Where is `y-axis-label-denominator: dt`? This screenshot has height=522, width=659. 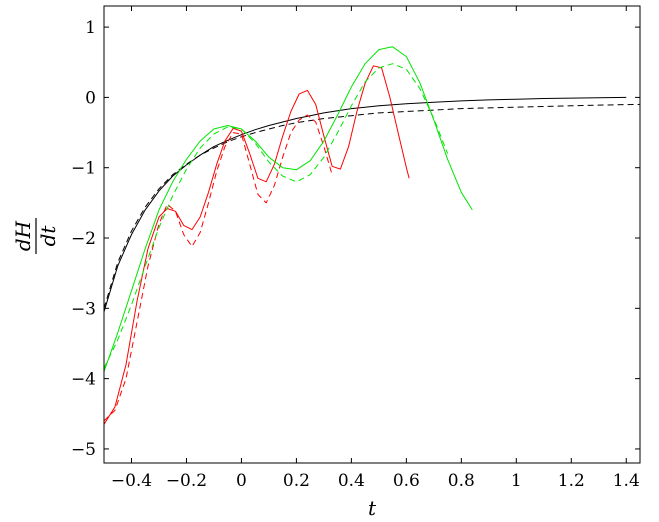
y-axis-label-denominator: dt is located at coordinates (48, 236).